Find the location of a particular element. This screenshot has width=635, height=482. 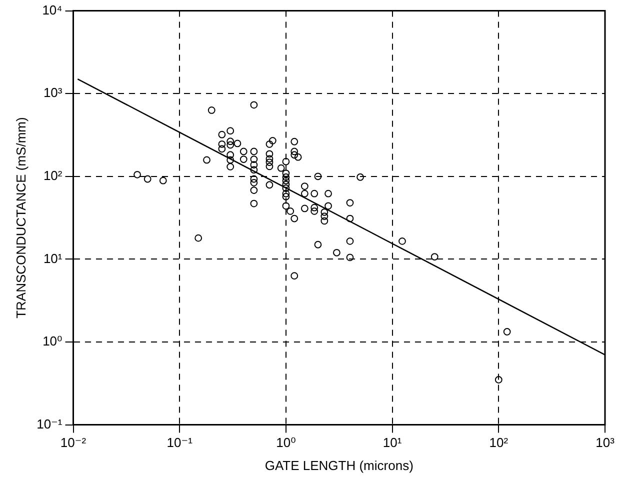

x-axis-title: GATE LENGTH (microns) is located at coordinates (339, 465).